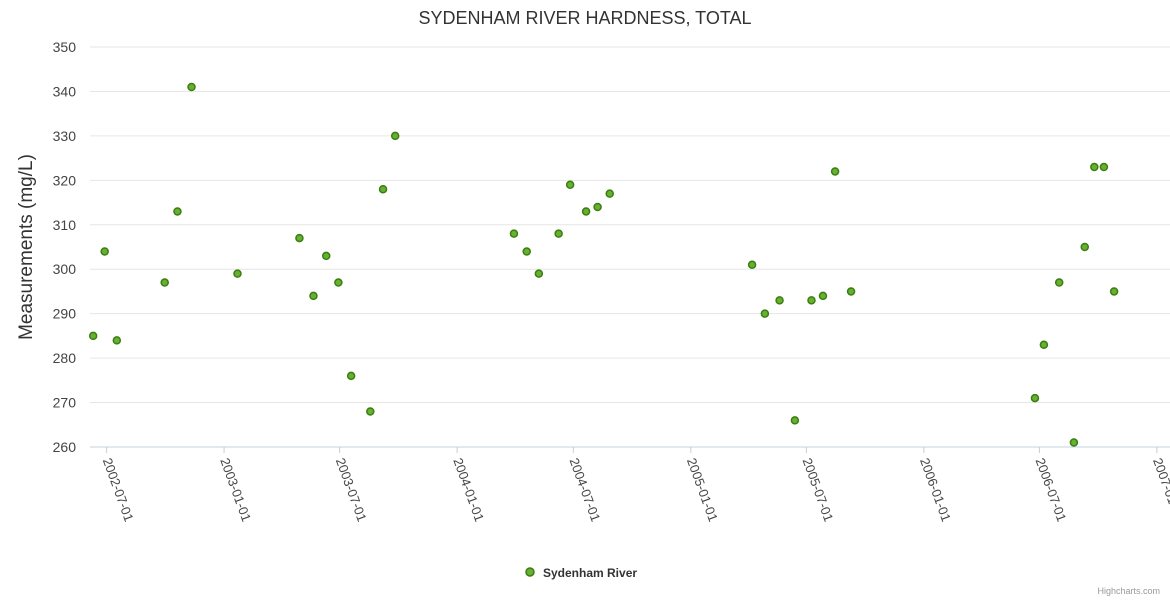  What do you see at coordinates (530, 572) in the screenshot?
I see `legend-marker-icon` at bounding box center [530, 572].